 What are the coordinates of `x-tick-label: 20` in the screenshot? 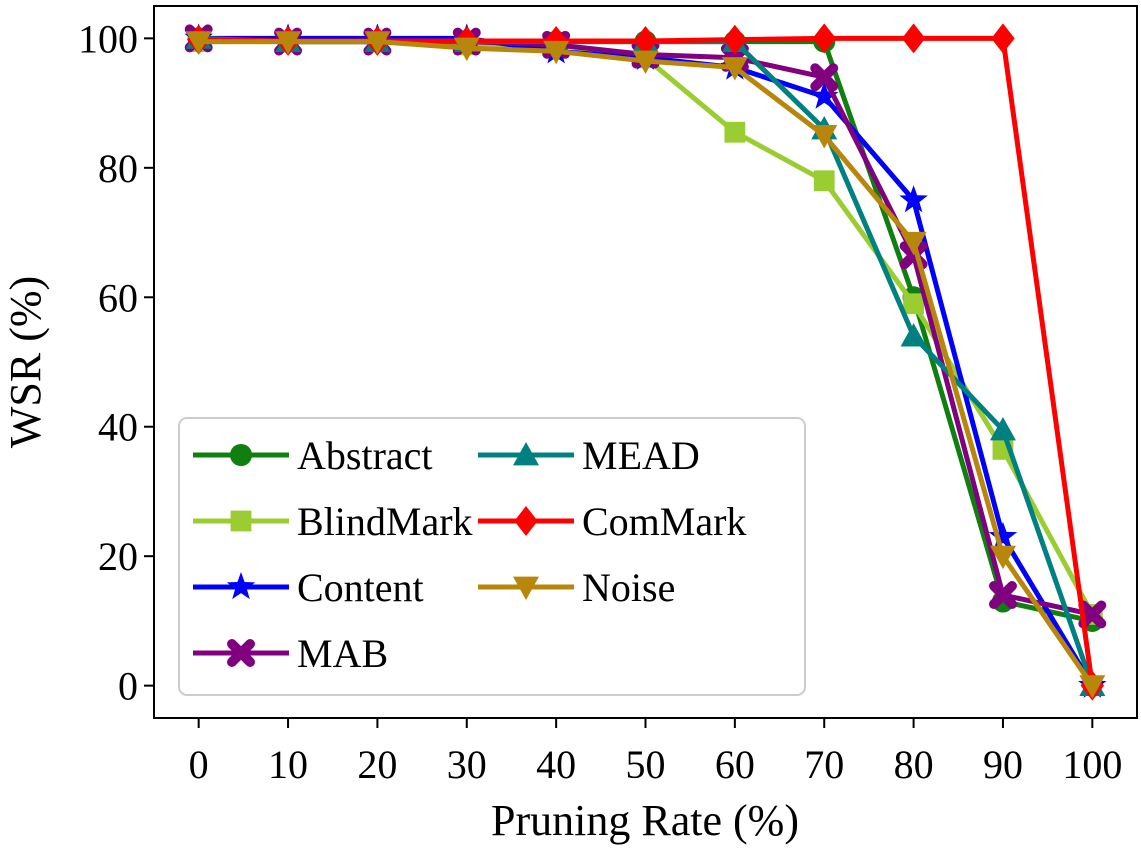 It's located at (377, 764).